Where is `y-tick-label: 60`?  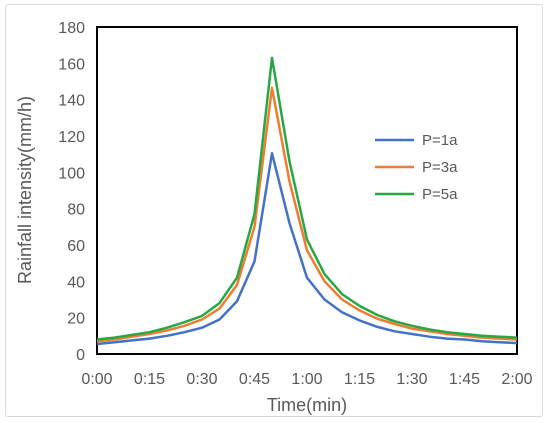
y-tick-label: 60 is located at coordinates (76, 246).